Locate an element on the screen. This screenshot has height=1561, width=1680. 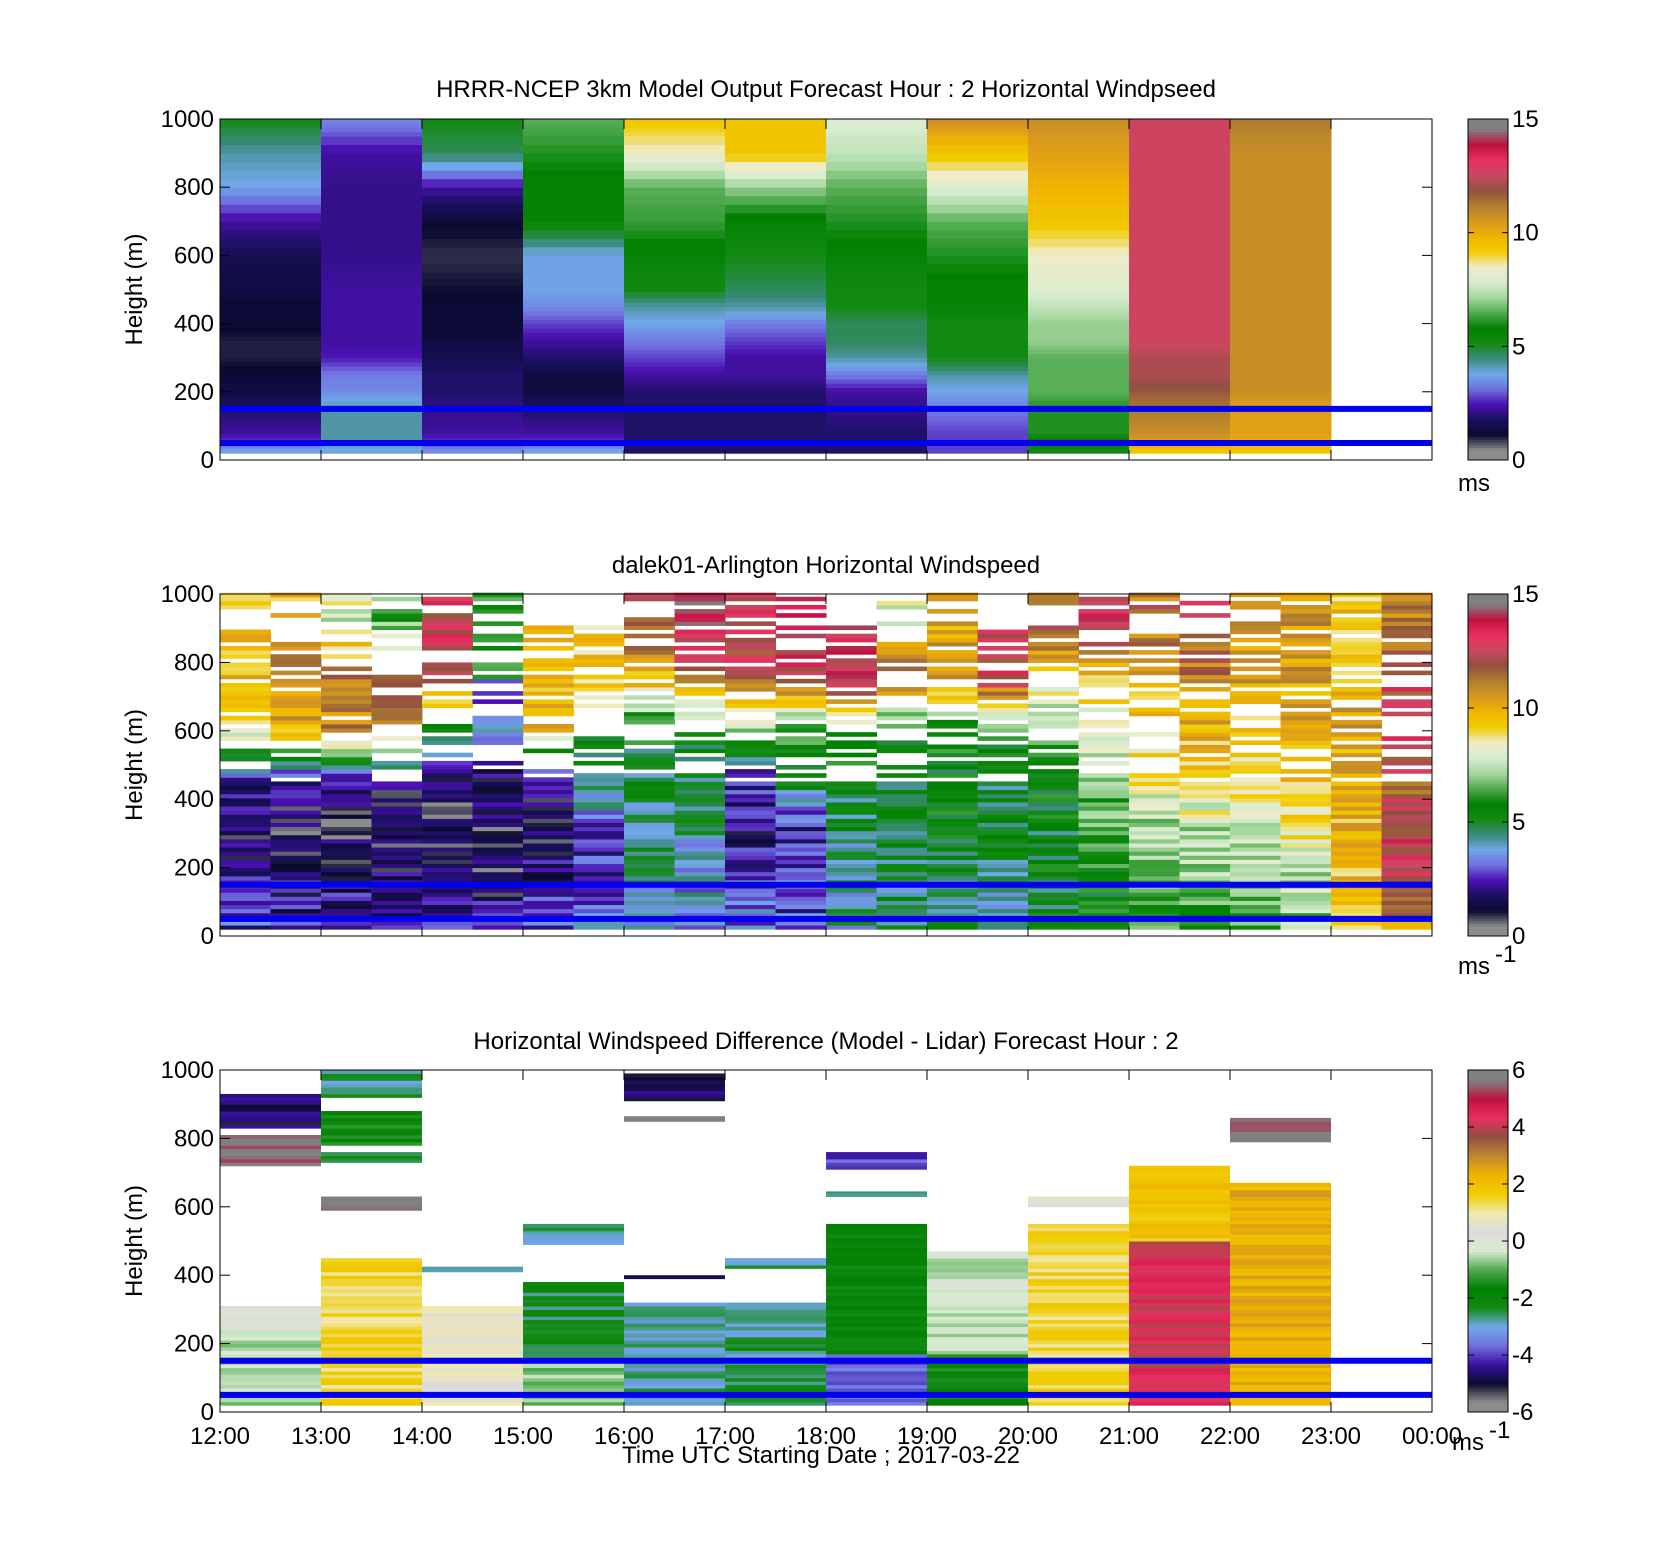
colorbar-unit: ms is located at coordinates (1474, 483).